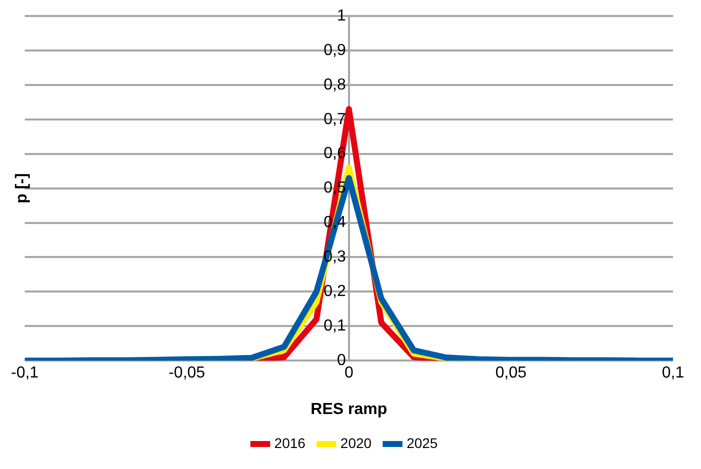 Image resolution: width=701 pixels, height=469 pixels. I want to click on x-tick-label: 0,05, so click(511, 373).